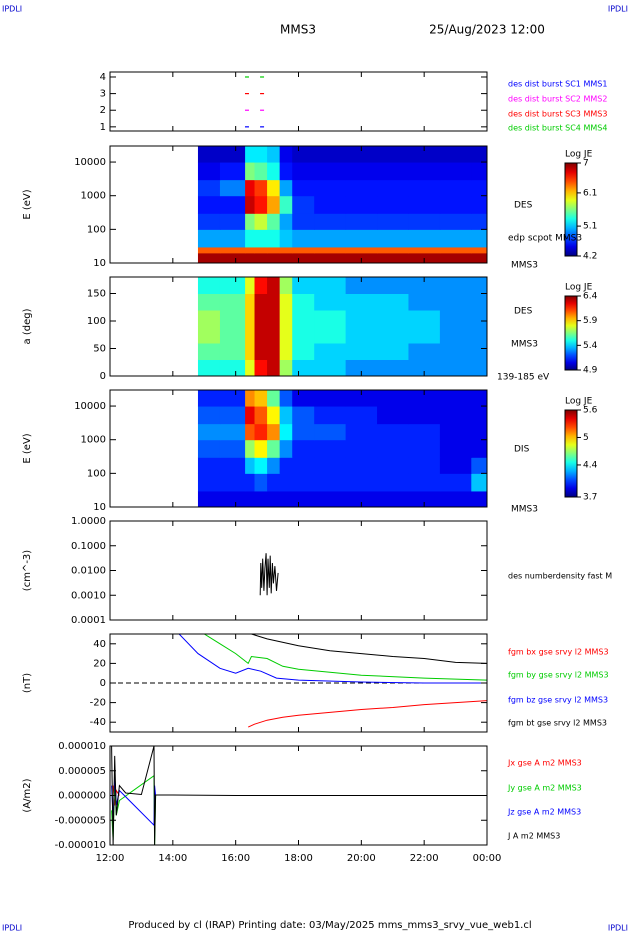  What do you see at coordinates (98, 722) in the screenshot?
I see `y-tick-label: -40` at bounding box center [98, 722].